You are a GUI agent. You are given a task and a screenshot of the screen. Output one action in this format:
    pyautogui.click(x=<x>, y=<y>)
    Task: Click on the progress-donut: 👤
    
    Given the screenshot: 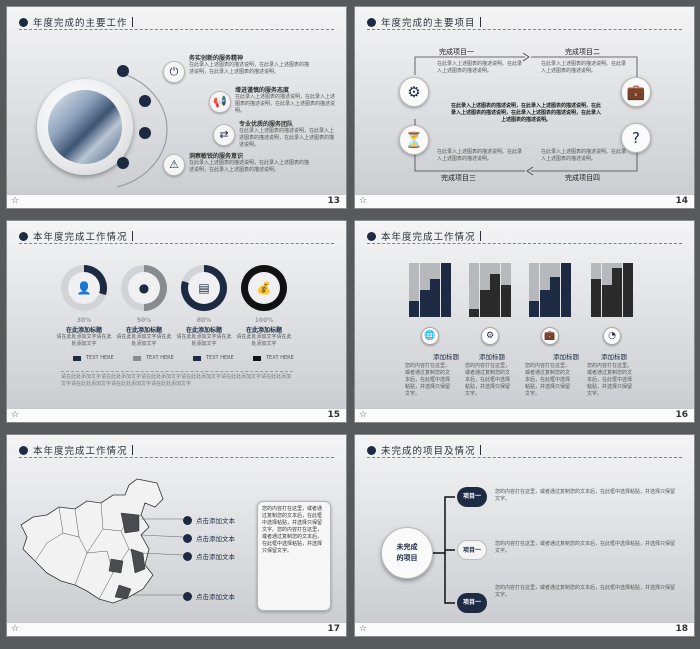 What is the action you would take?
    pyautogui.click(x=84, y=288)
    